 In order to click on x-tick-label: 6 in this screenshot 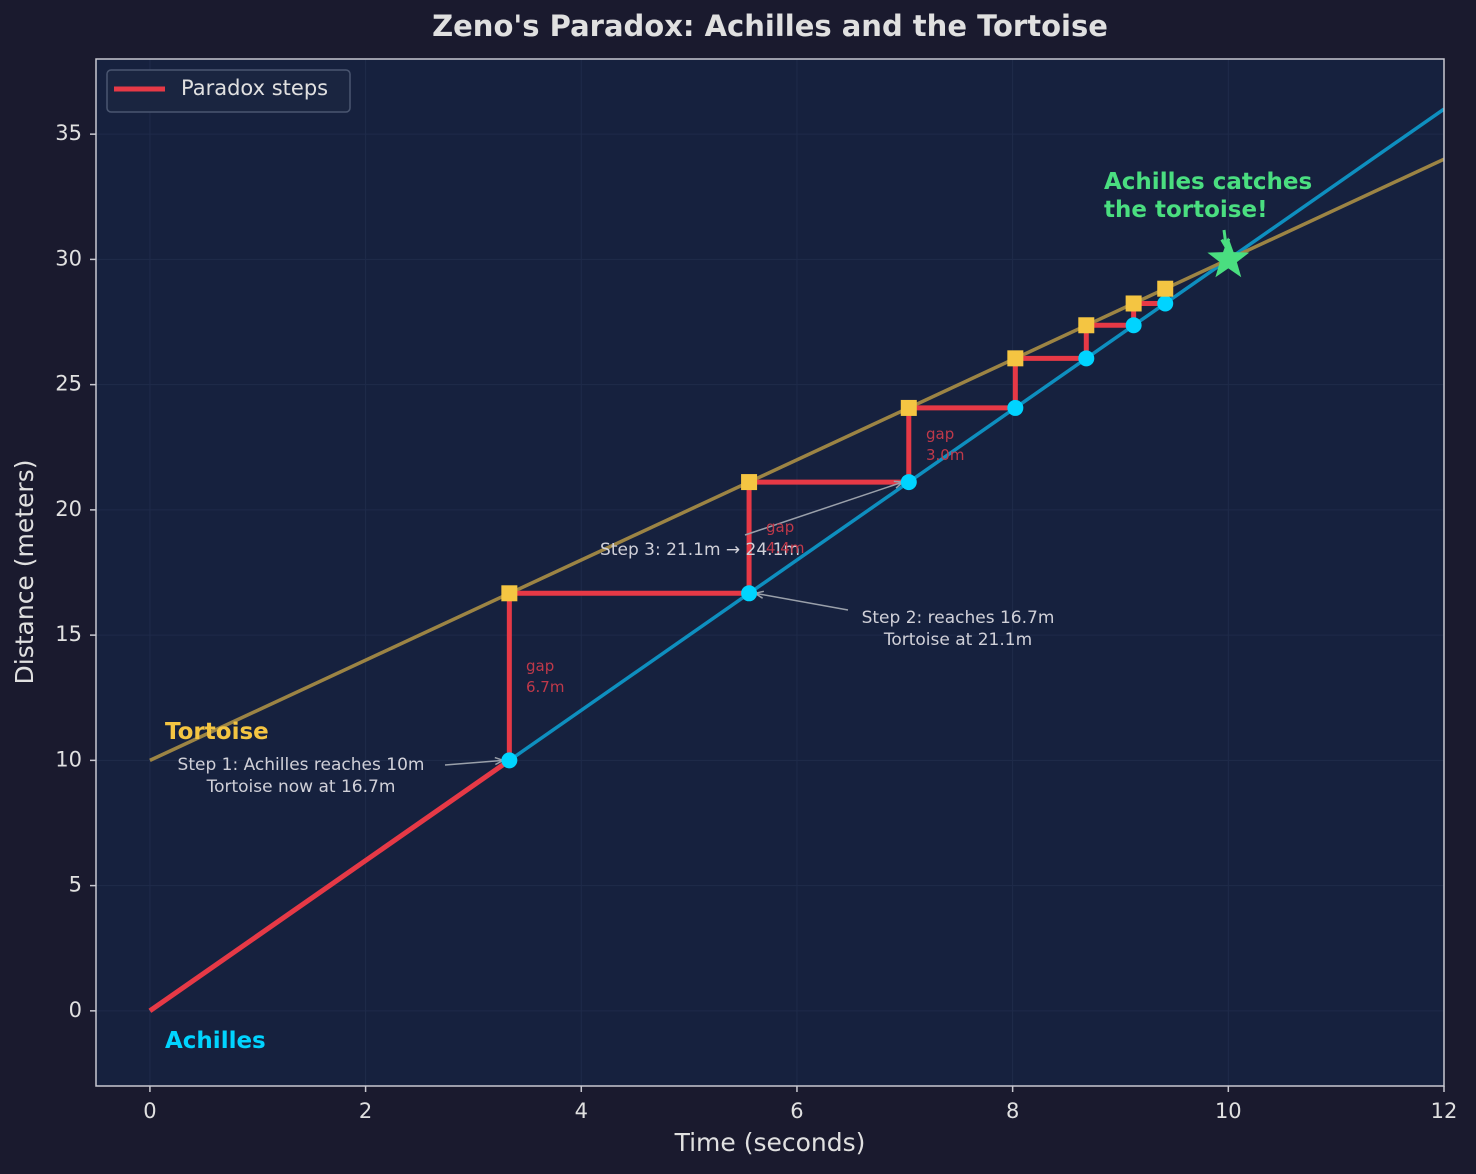, I will do `click(796, 1111)`.